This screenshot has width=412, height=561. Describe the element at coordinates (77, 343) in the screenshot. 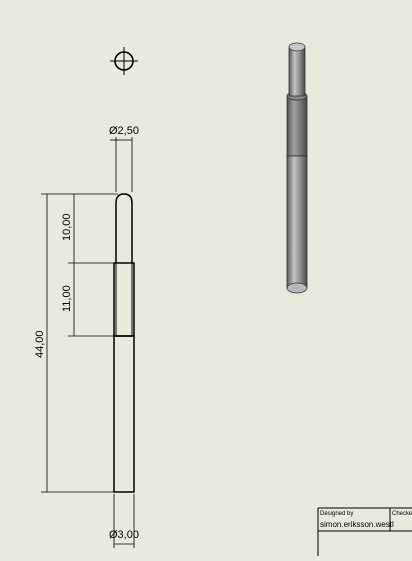

I see `dimension-len-total` at that location.